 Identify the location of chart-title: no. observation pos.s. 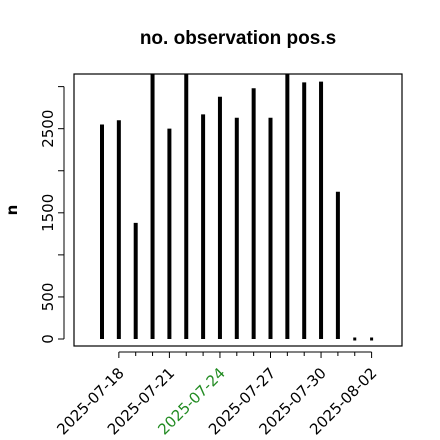
(238, 38).